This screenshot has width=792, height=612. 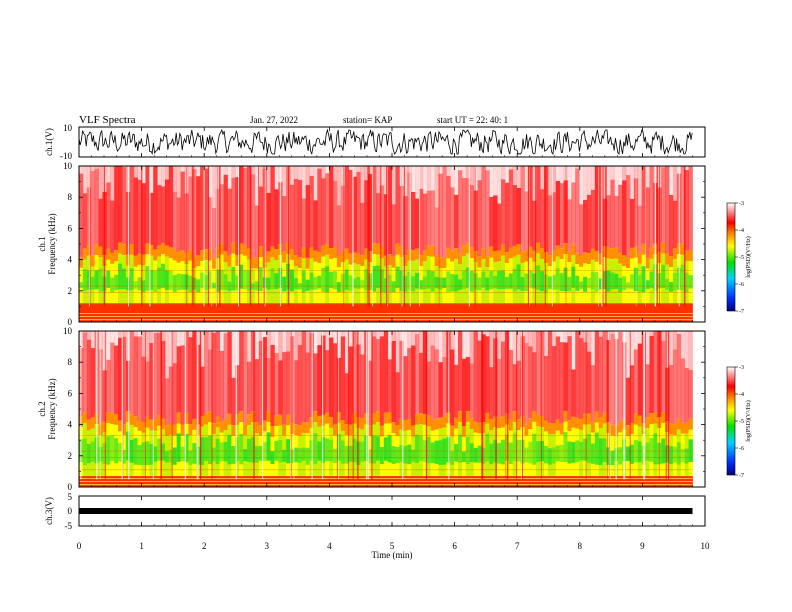 What do you see at coordinates (642, 546) in the screenshot?
I see `time-axis-tick-label: 9` at bounding box center [642, 546].